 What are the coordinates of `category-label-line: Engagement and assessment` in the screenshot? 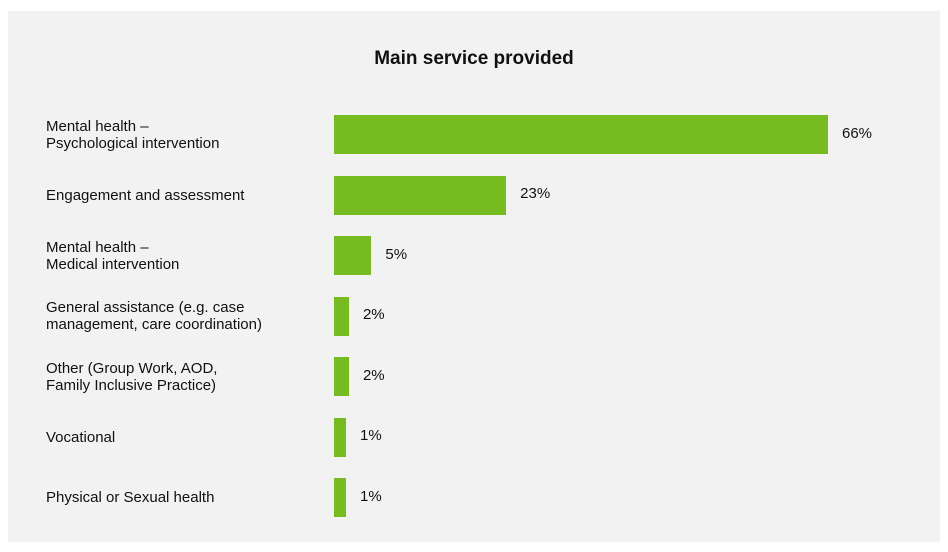 It's located at (145, 195).